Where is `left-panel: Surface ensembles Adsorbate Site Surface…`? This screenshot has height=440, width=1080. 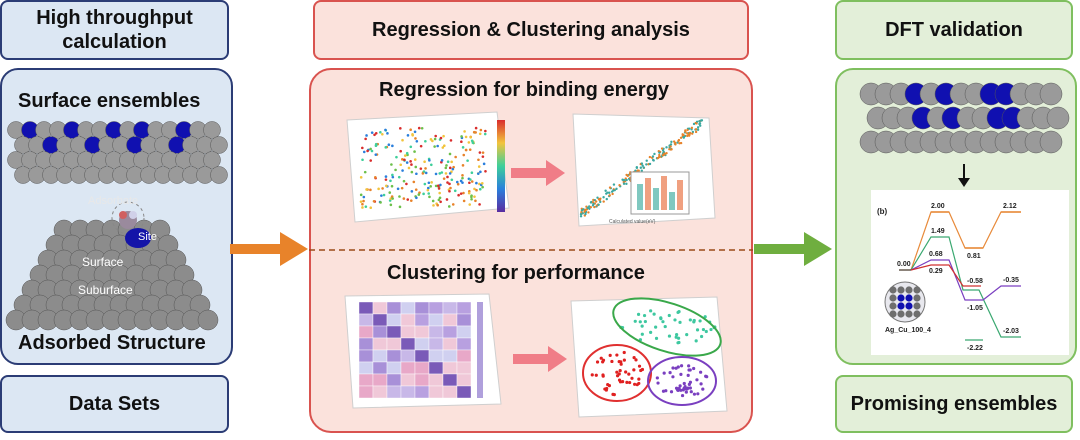 left-panel: Surface ensembles Adsorbate Site Surface… is located at coordinates (116, 216).